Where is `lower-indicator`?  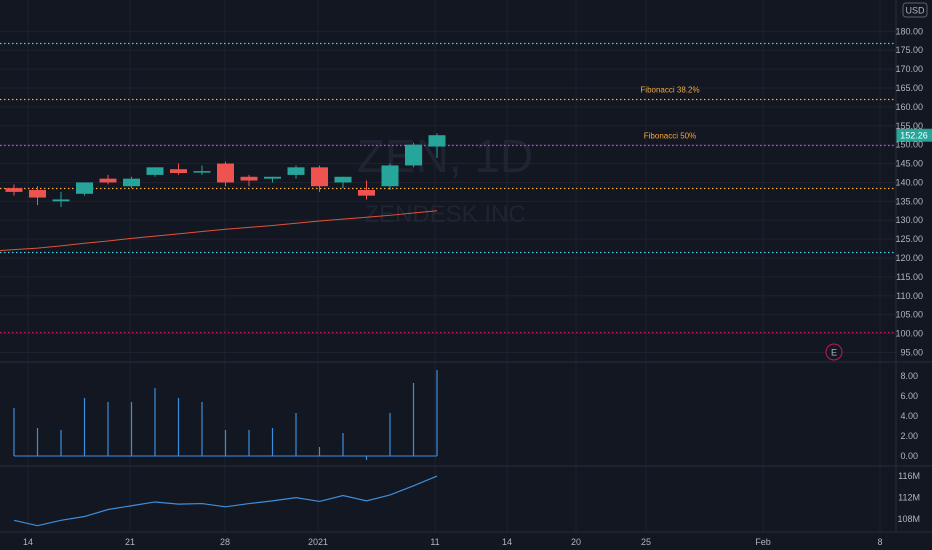 lower-indicator is located at coordinates (225, 501).